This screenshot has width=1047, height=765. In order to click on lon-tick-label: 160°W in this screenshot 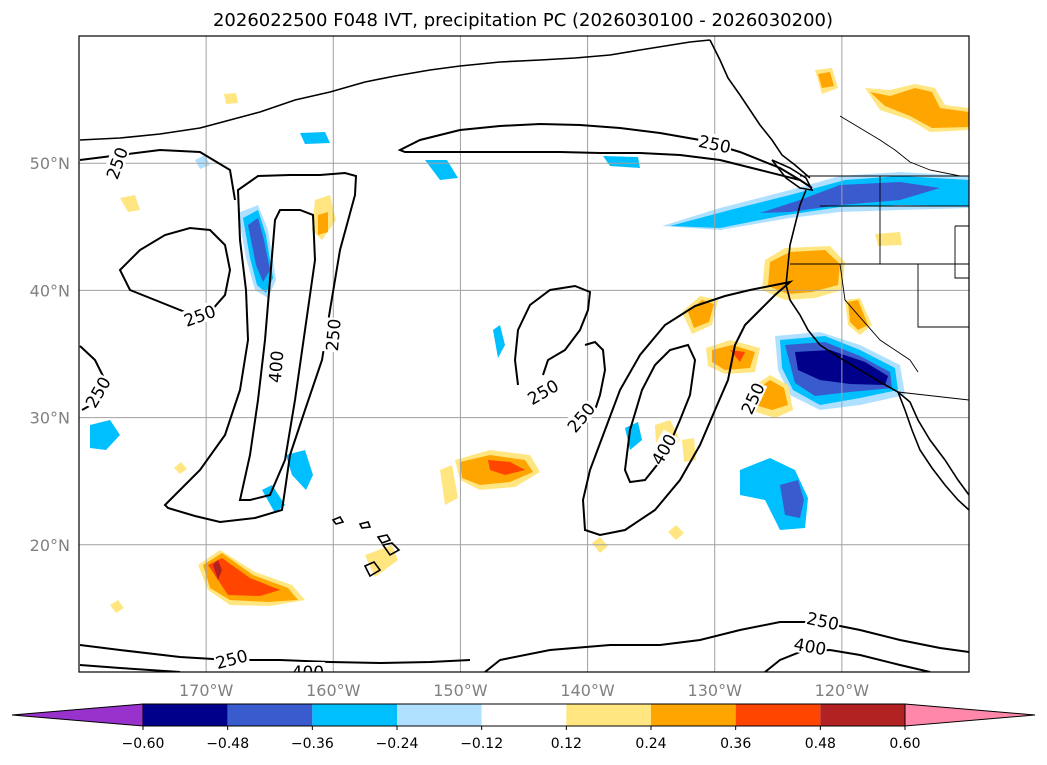, I will do `click(333, 690)`.